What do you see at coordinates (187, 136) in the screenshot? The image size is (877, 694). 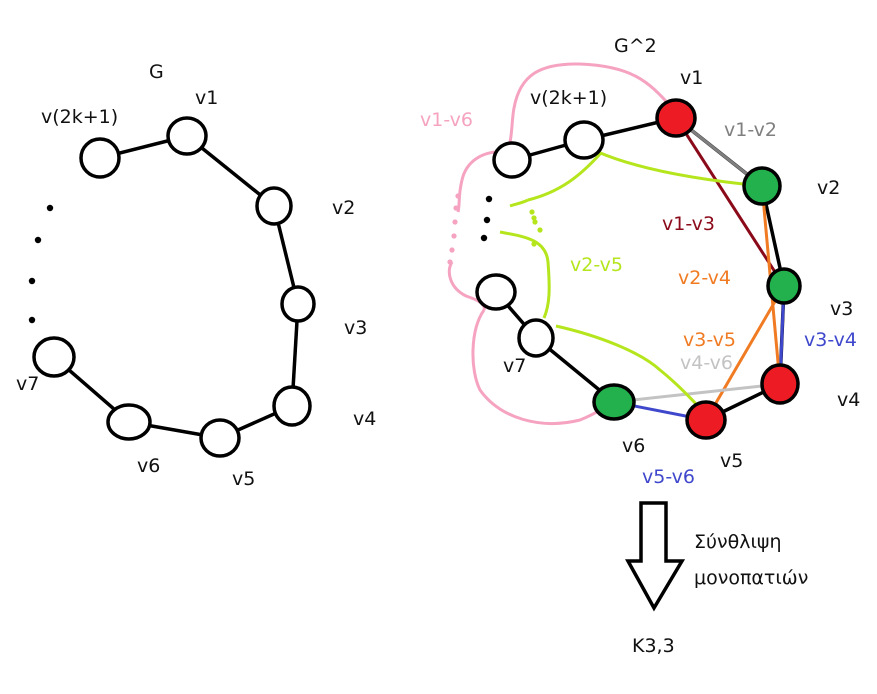 I see `g-node-v1` at bounding box center [187, 136].